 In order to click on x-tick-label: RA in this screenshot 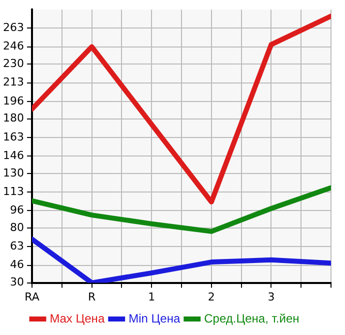, I will do `click(32, 297)`.